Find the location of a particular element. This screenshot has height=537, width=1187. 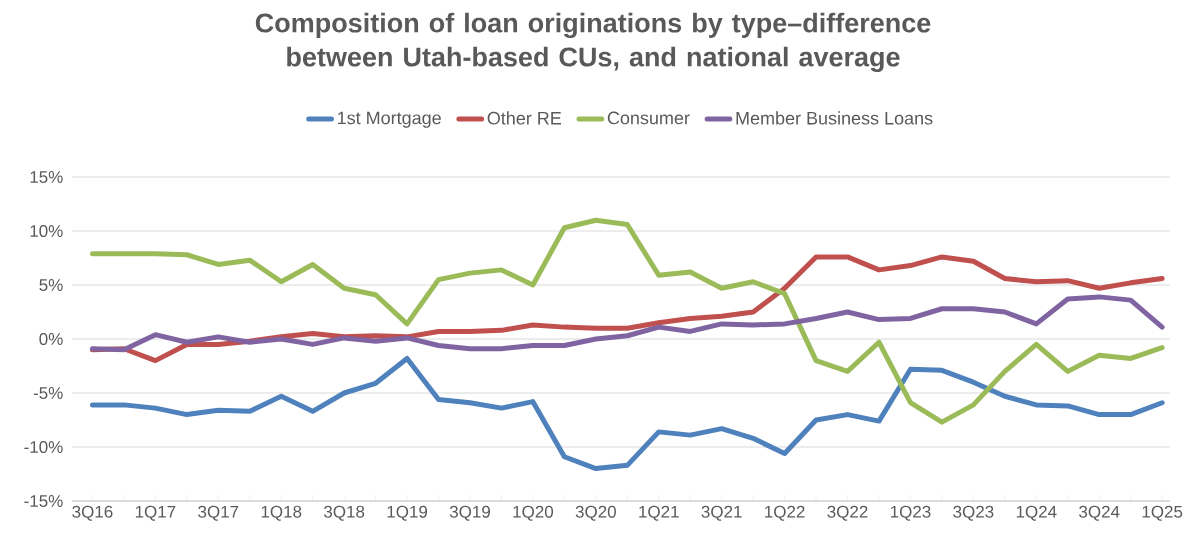

x-tick-label: 3Q17 is located at coordinates (218, 513).